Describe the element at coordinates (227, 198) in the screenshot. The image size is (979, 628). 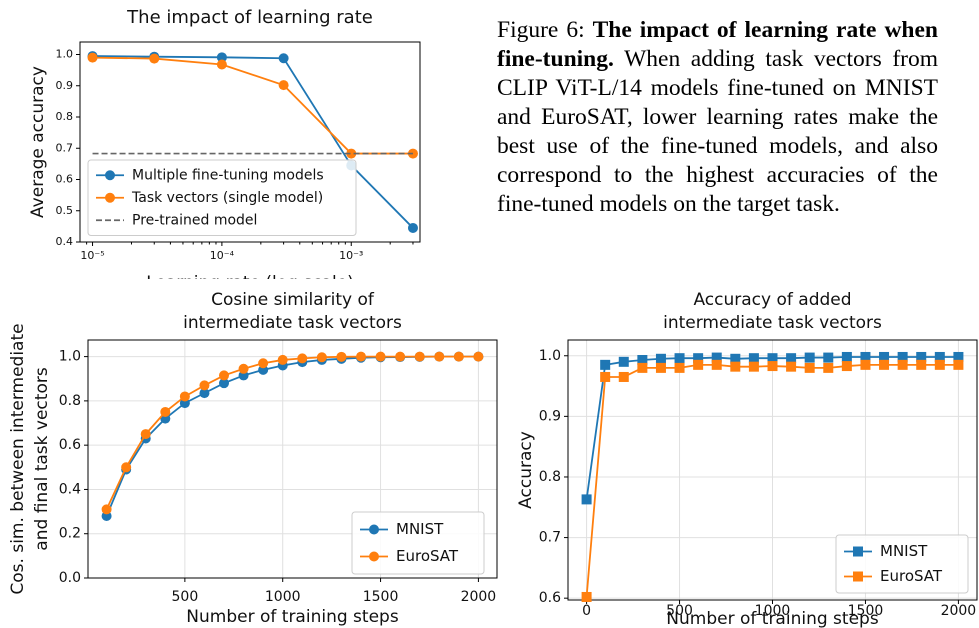
I see `legend-label: Task vectors (single model)` at that location.